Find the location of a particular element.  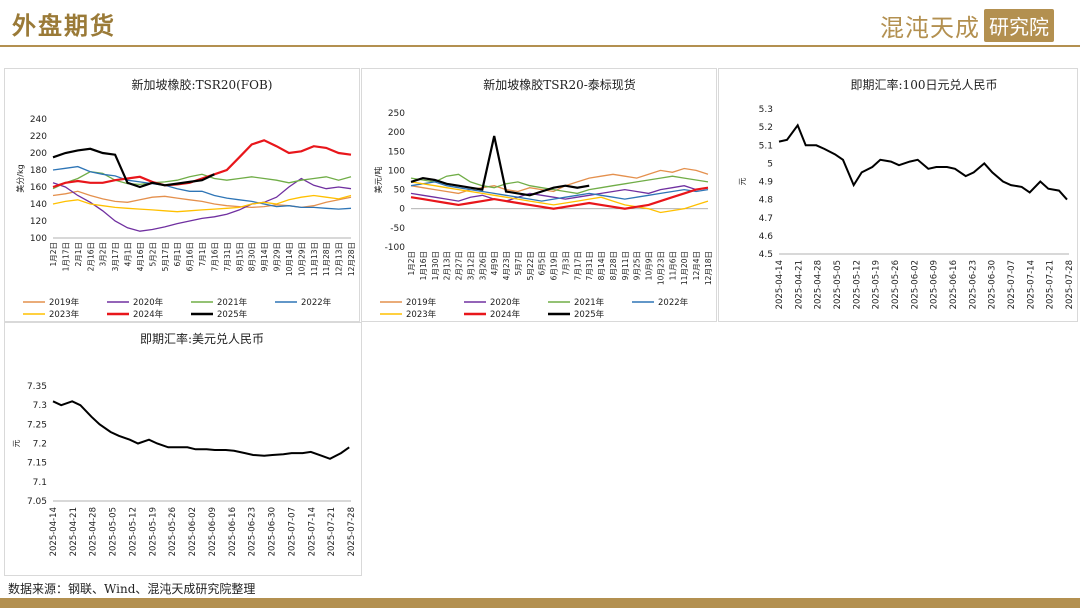

x-tick-label: 12月4日 is located at coordinates (696, 265).